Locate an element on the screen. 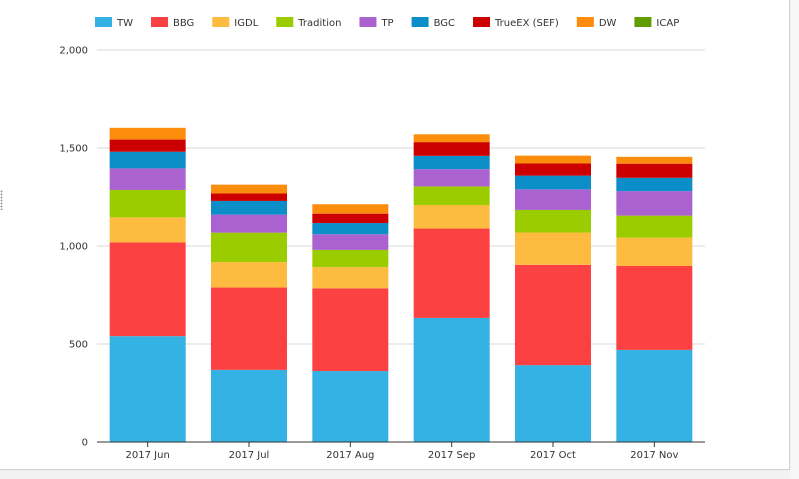 Image resolution: width=799 pixels, height=479 pixels. legend-item-tp: TP is located at coordinates (376, 23).